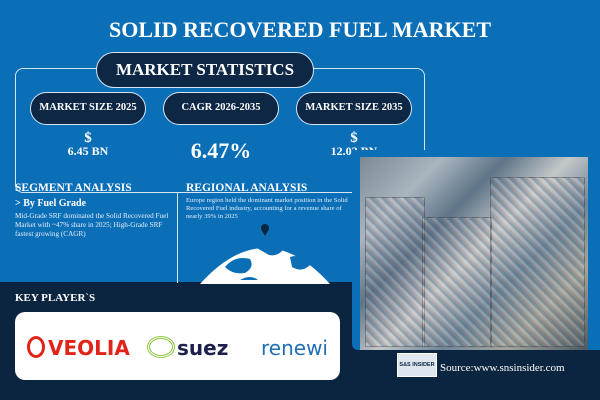 The image size is (600, 400). Describe the element at coordinates (265, 254) in the screenshot. I see `globe-icon` at that location.